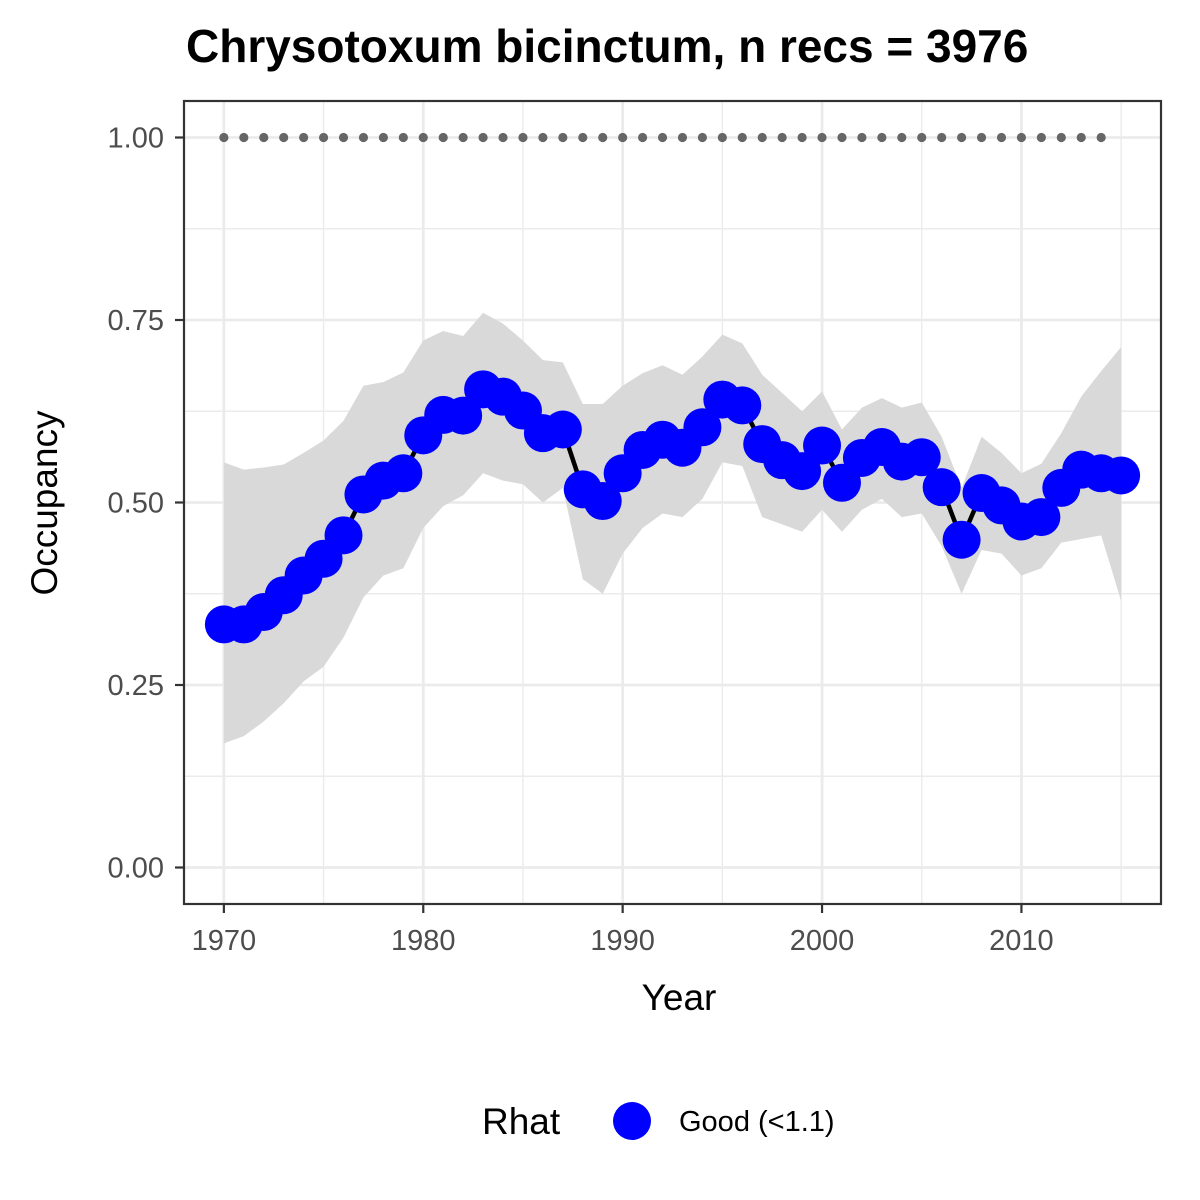  Describe the element at coordinates (136, 504) in the screenshot. I see `y-tick-label: 0.50` at that location.